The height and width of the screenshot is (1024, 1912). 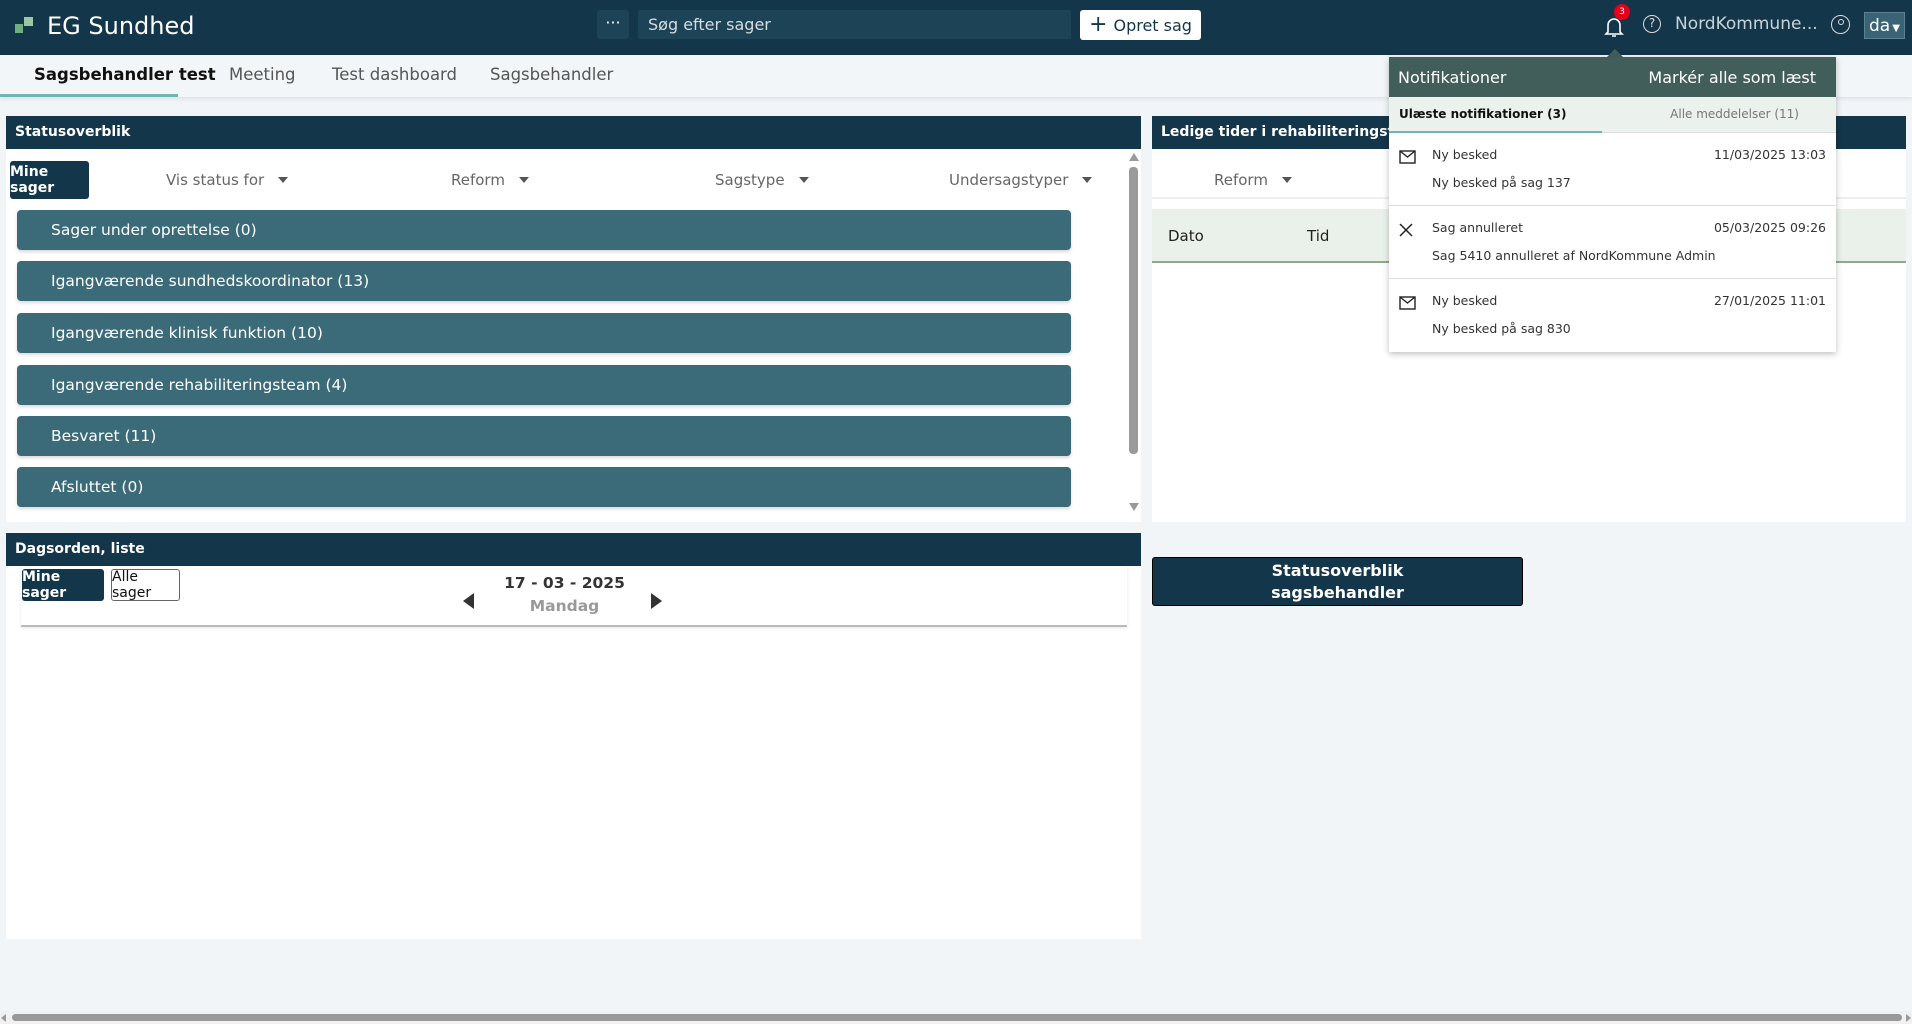 What do you see at coordinates (544, 230) in the screenshot?
I see `status-row: Sager under oprettelse (0)` at bounding box center [544, 230].